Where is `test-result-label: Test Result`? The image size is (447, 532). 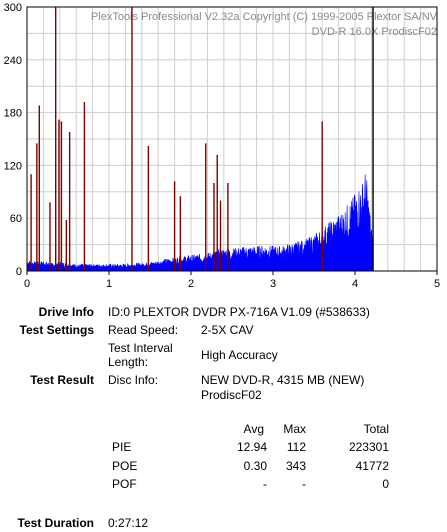
test-result-label: Test Result is located at coordinates (62, 380).